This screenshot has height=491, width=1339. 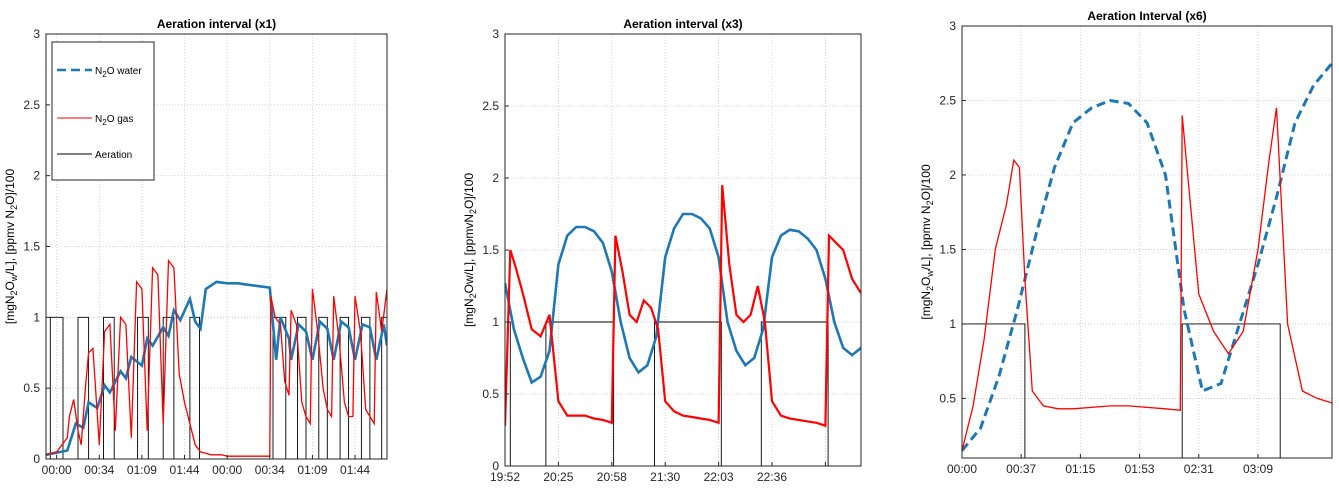 What do you see at coordinates (558, 477) in the screenshot?
I see `x-tick-label: 20:25` at bounding box center [558, 477].